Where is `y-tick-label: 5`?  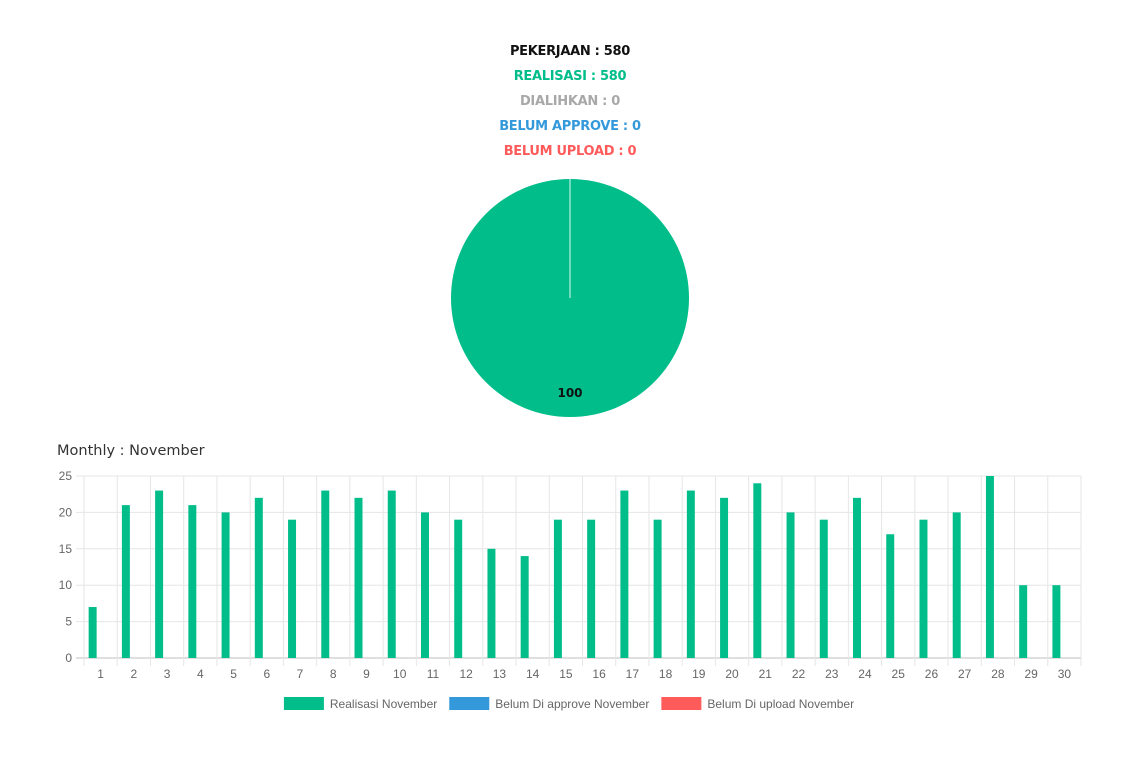 y-tick-label: 5 is located at coordinates (68, 622).